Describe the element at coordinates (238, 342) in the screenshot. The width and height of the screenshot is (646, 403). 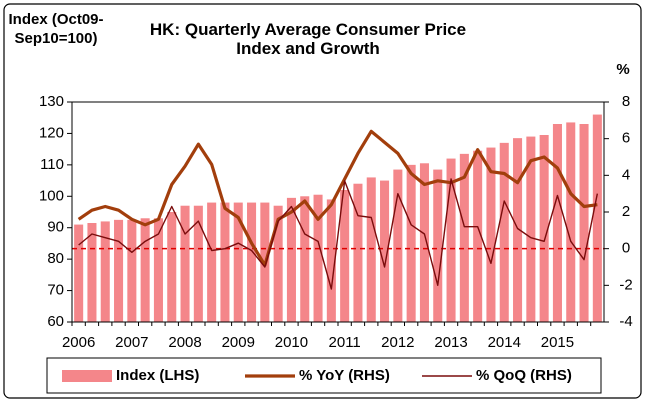
I see `x-tick-label: 2009` at that location.